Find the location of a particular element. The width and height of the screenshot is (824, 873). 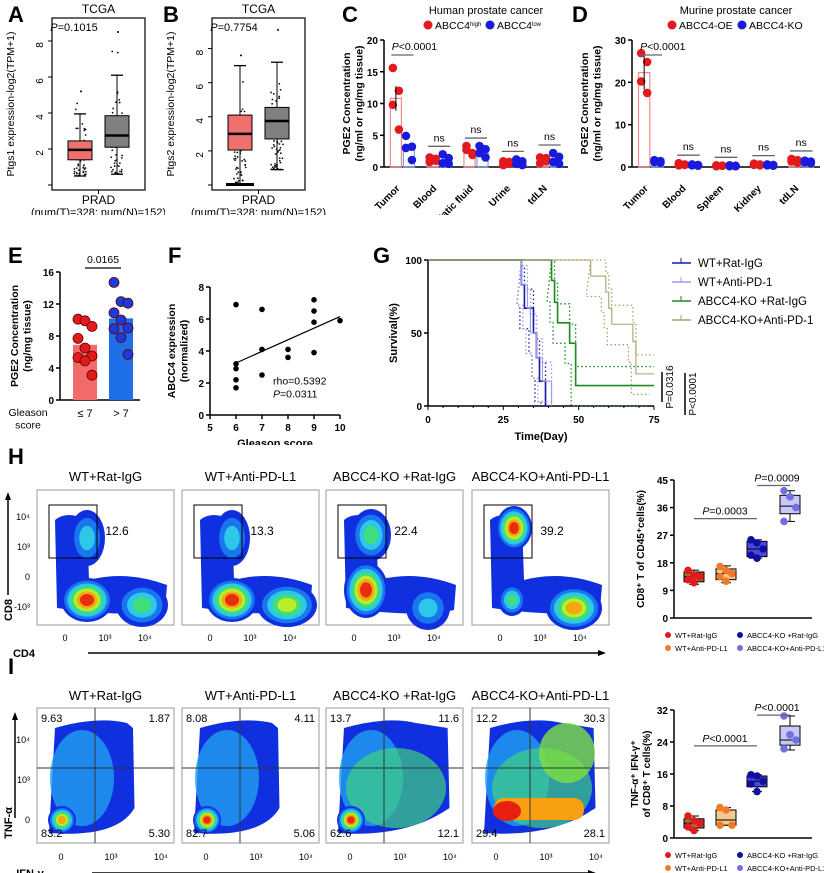

flow-plot-title: ABCC4-KO +Rat-IgG is located at coordinates (394, 695).